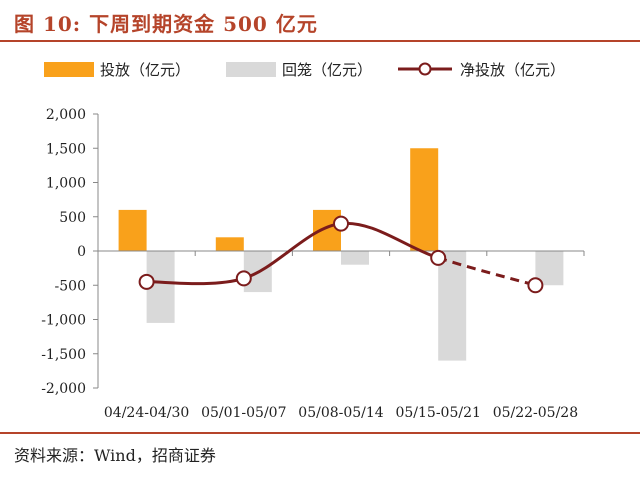 The image size is (640, 487). I want to click on legend: 投放（亿元） 回笼（亿元） 净投放（亿元）, so click(320, 69).